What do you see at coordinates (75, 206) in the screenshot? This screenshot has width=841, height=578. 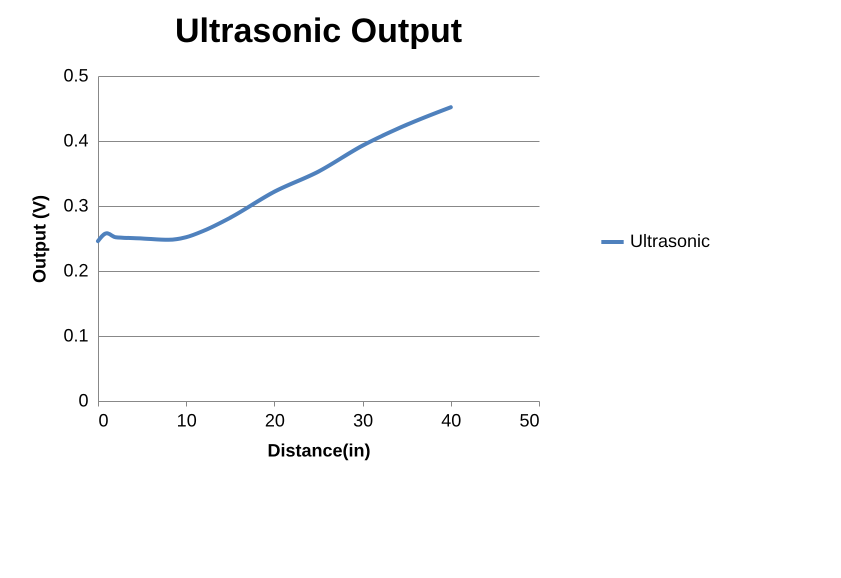 I see `y-tick-label: 0.3` at bounding box center [75, 206].